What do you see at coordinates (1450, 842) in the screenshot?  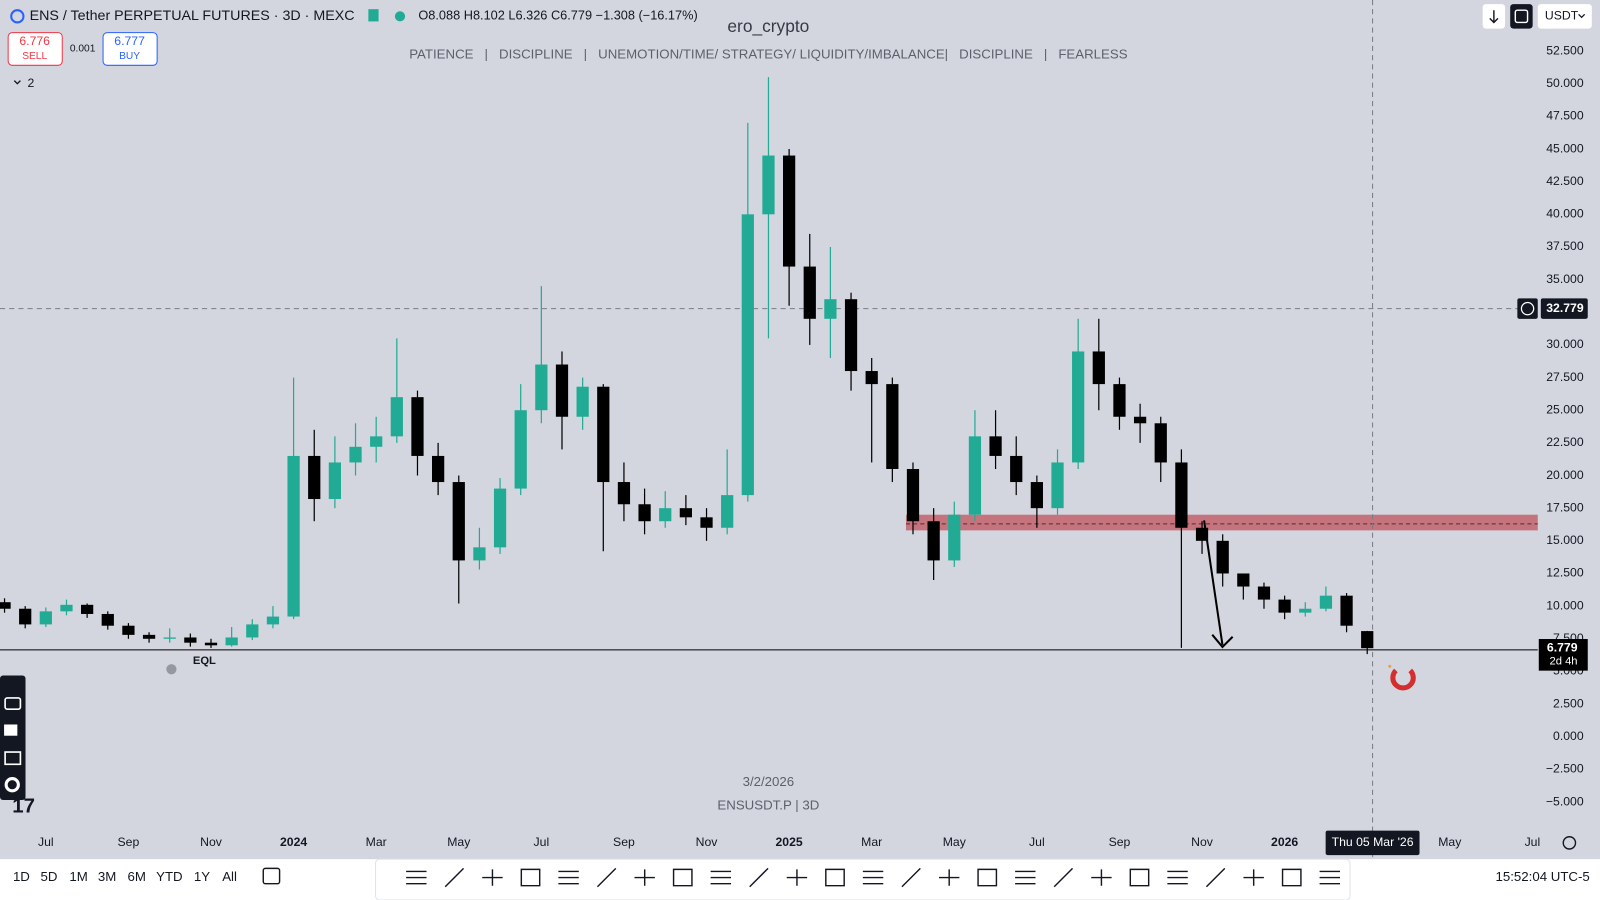 I see `x-tick-label: May` at bounding box center [1450, 842].